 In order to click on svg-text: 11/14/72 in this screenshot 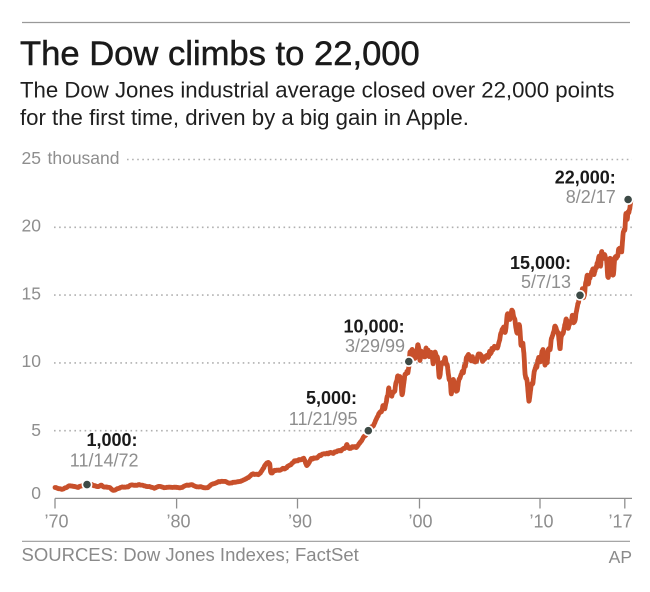, I will do `click(104, 461)`.